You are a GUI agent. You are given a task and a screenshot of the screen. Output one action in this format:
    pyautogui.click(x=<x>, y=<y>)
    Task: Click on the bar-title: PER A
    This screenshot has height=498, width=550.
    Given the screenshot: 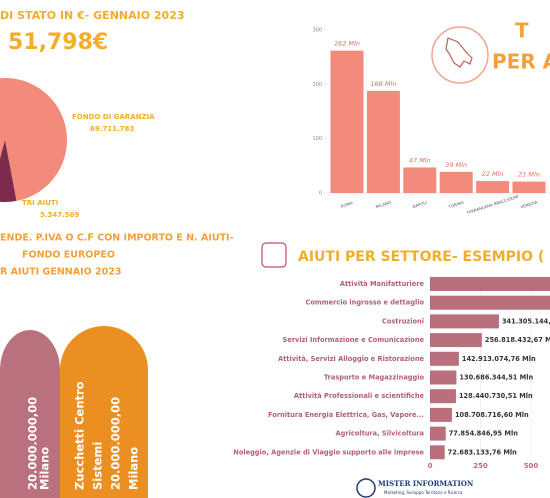 What is the action you would take?
    pyautogui.click(x=521, y=62)
    